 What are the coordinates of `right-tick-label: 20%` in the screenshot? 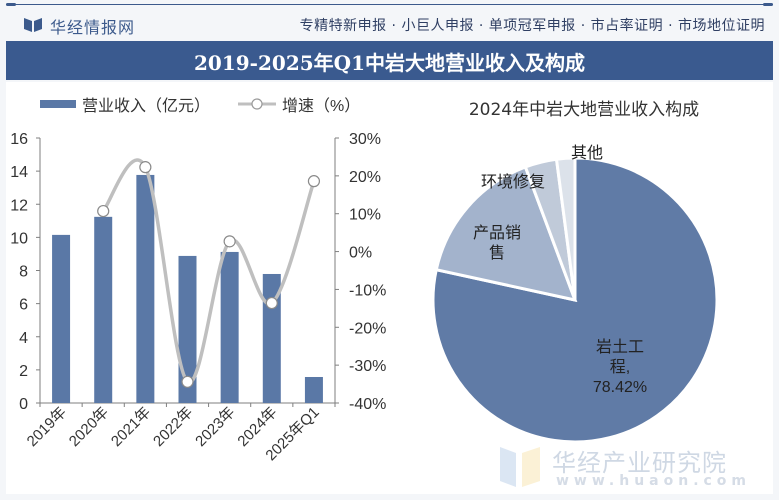 It's located at (365, 177).